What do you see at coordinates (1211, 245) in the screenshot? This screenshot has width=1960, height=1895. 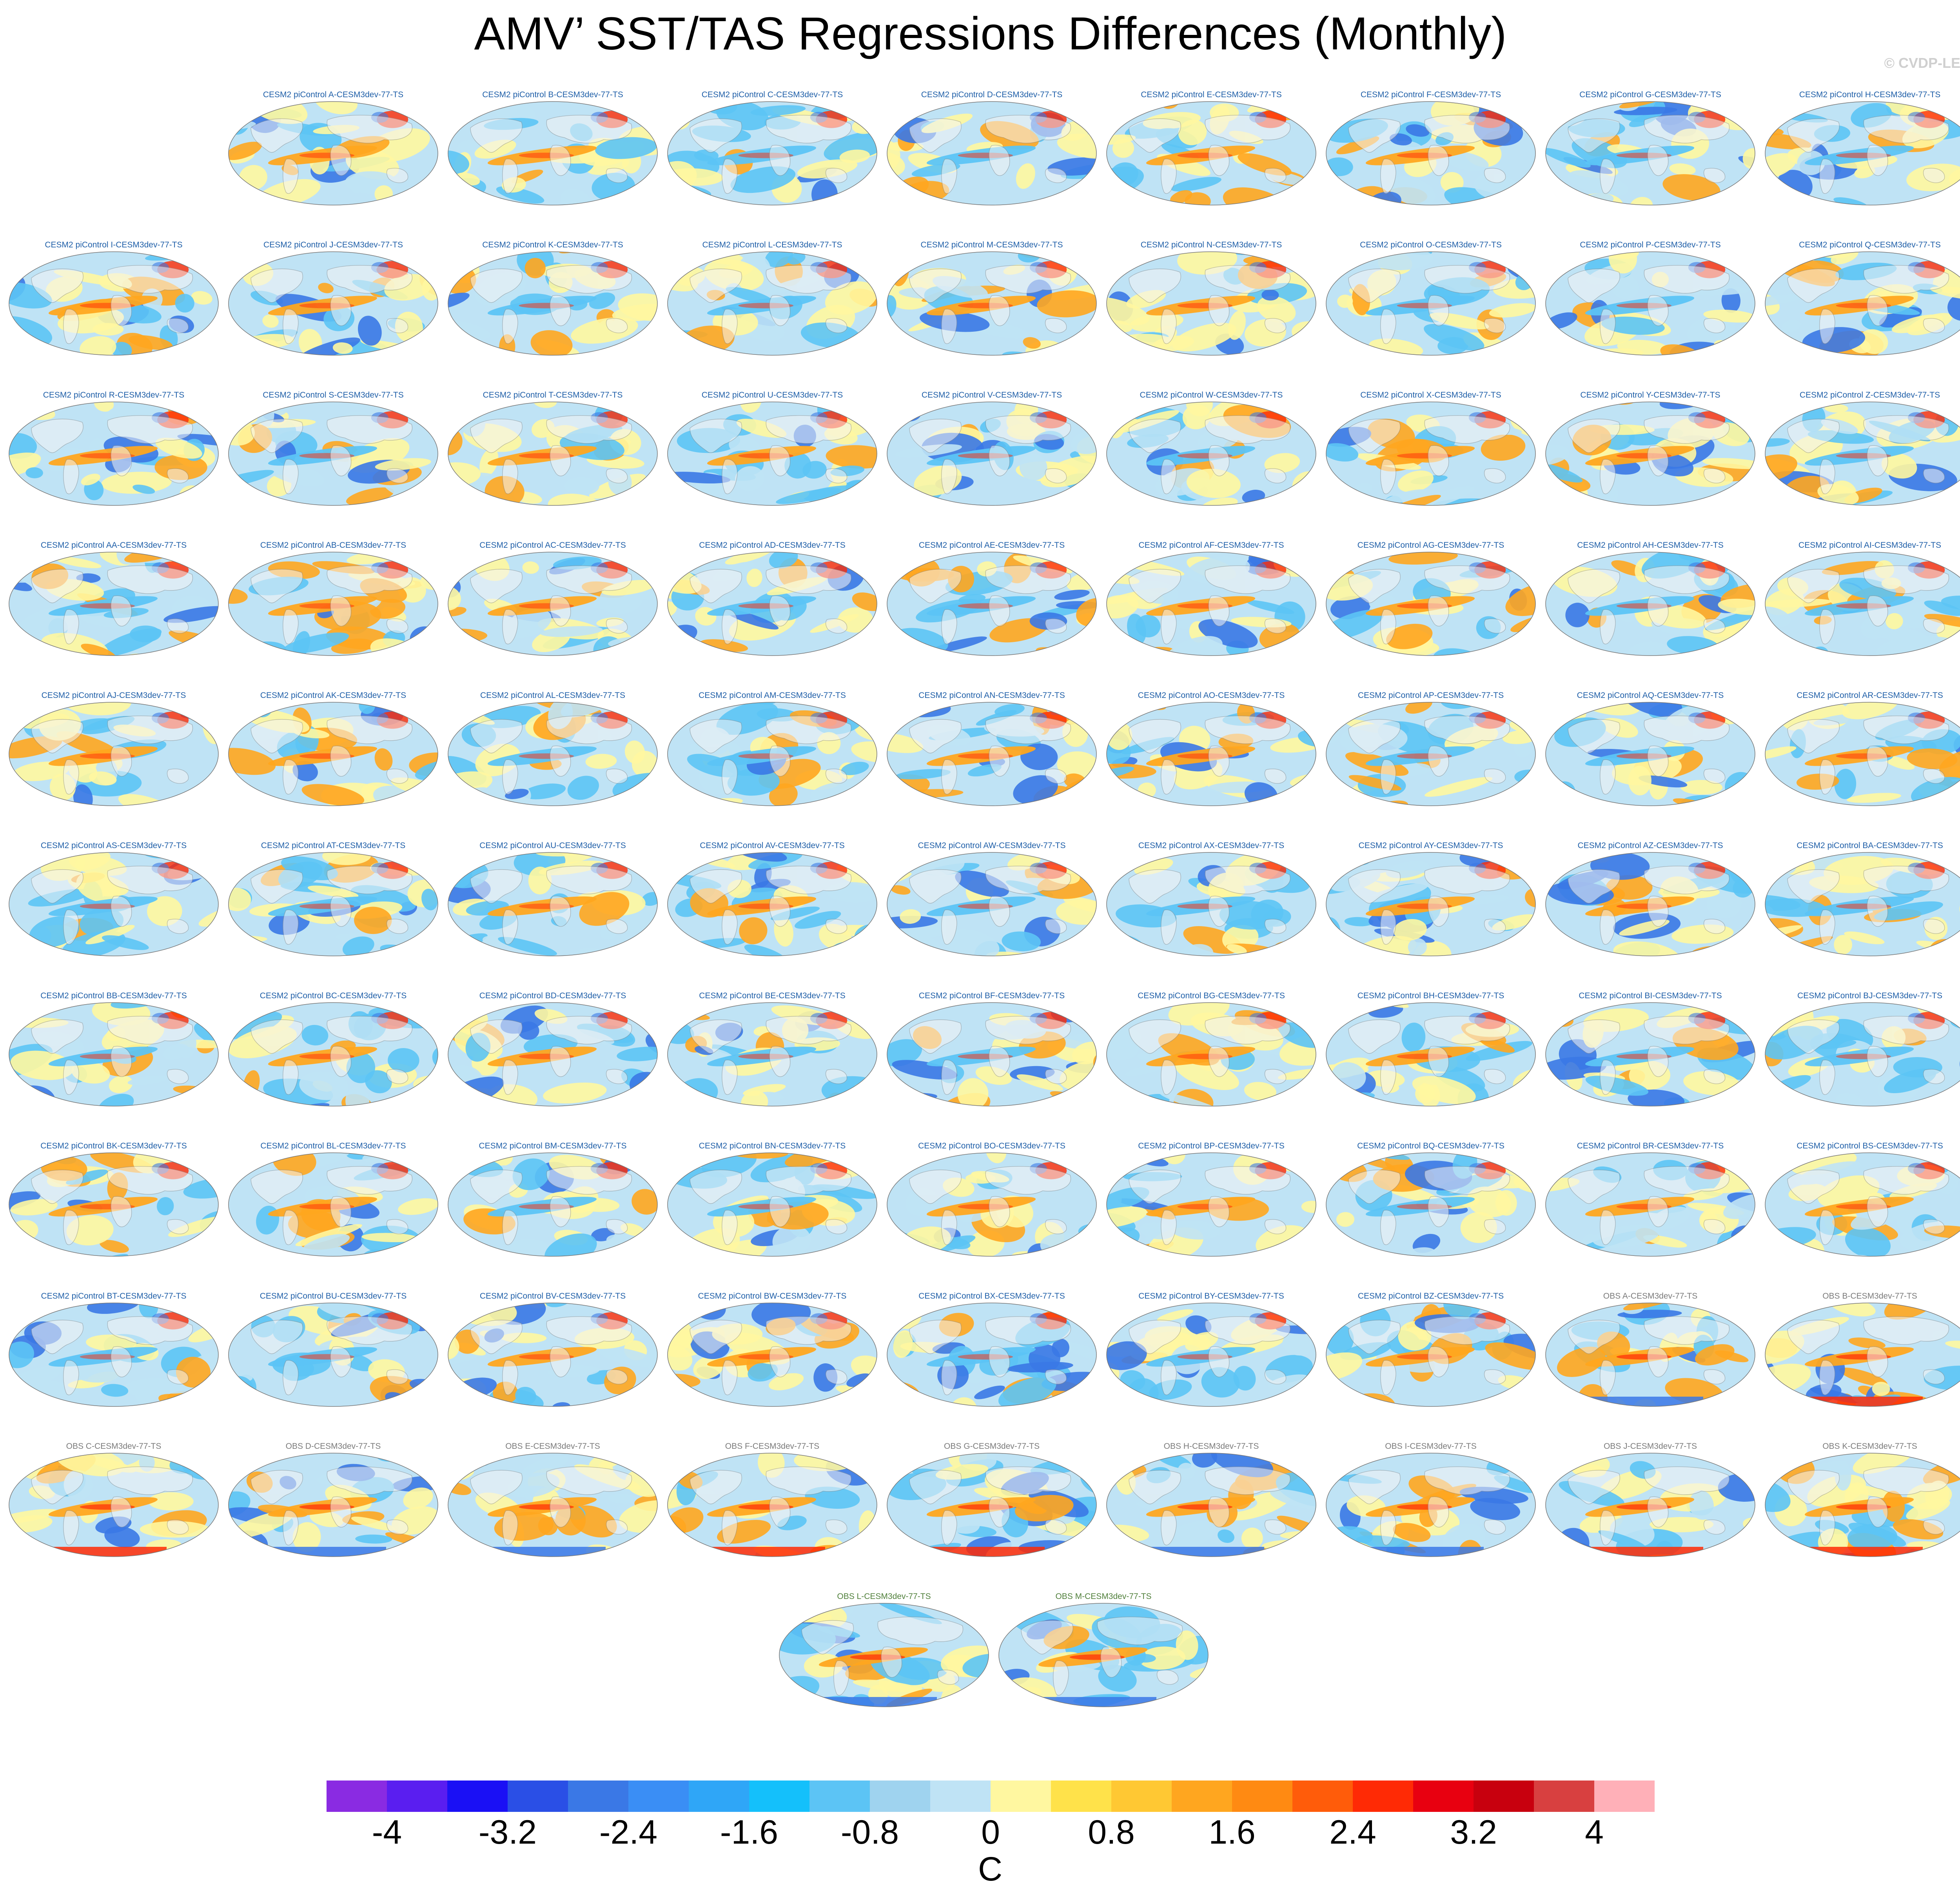 I see `panel-title: CESM2 piControl N-CESM3dev-77-TS` at bounding box center [1211, 245].